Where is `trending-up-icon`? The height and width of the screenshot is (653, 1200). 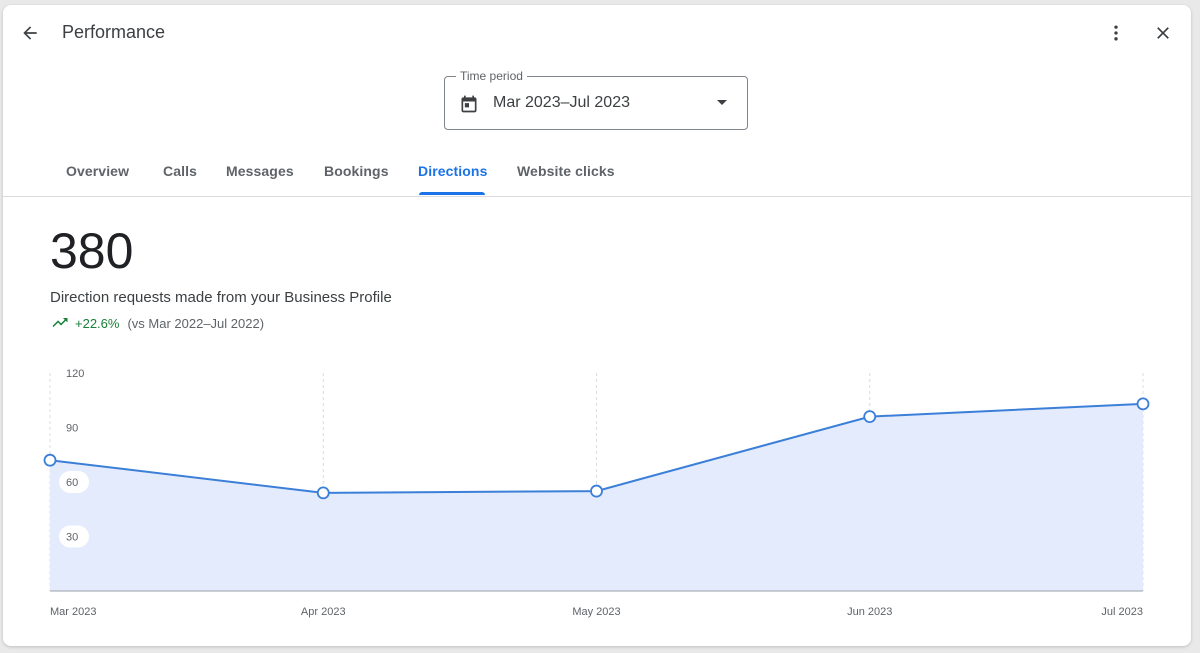
trending-up-icon is located at coordinates (60, 322).